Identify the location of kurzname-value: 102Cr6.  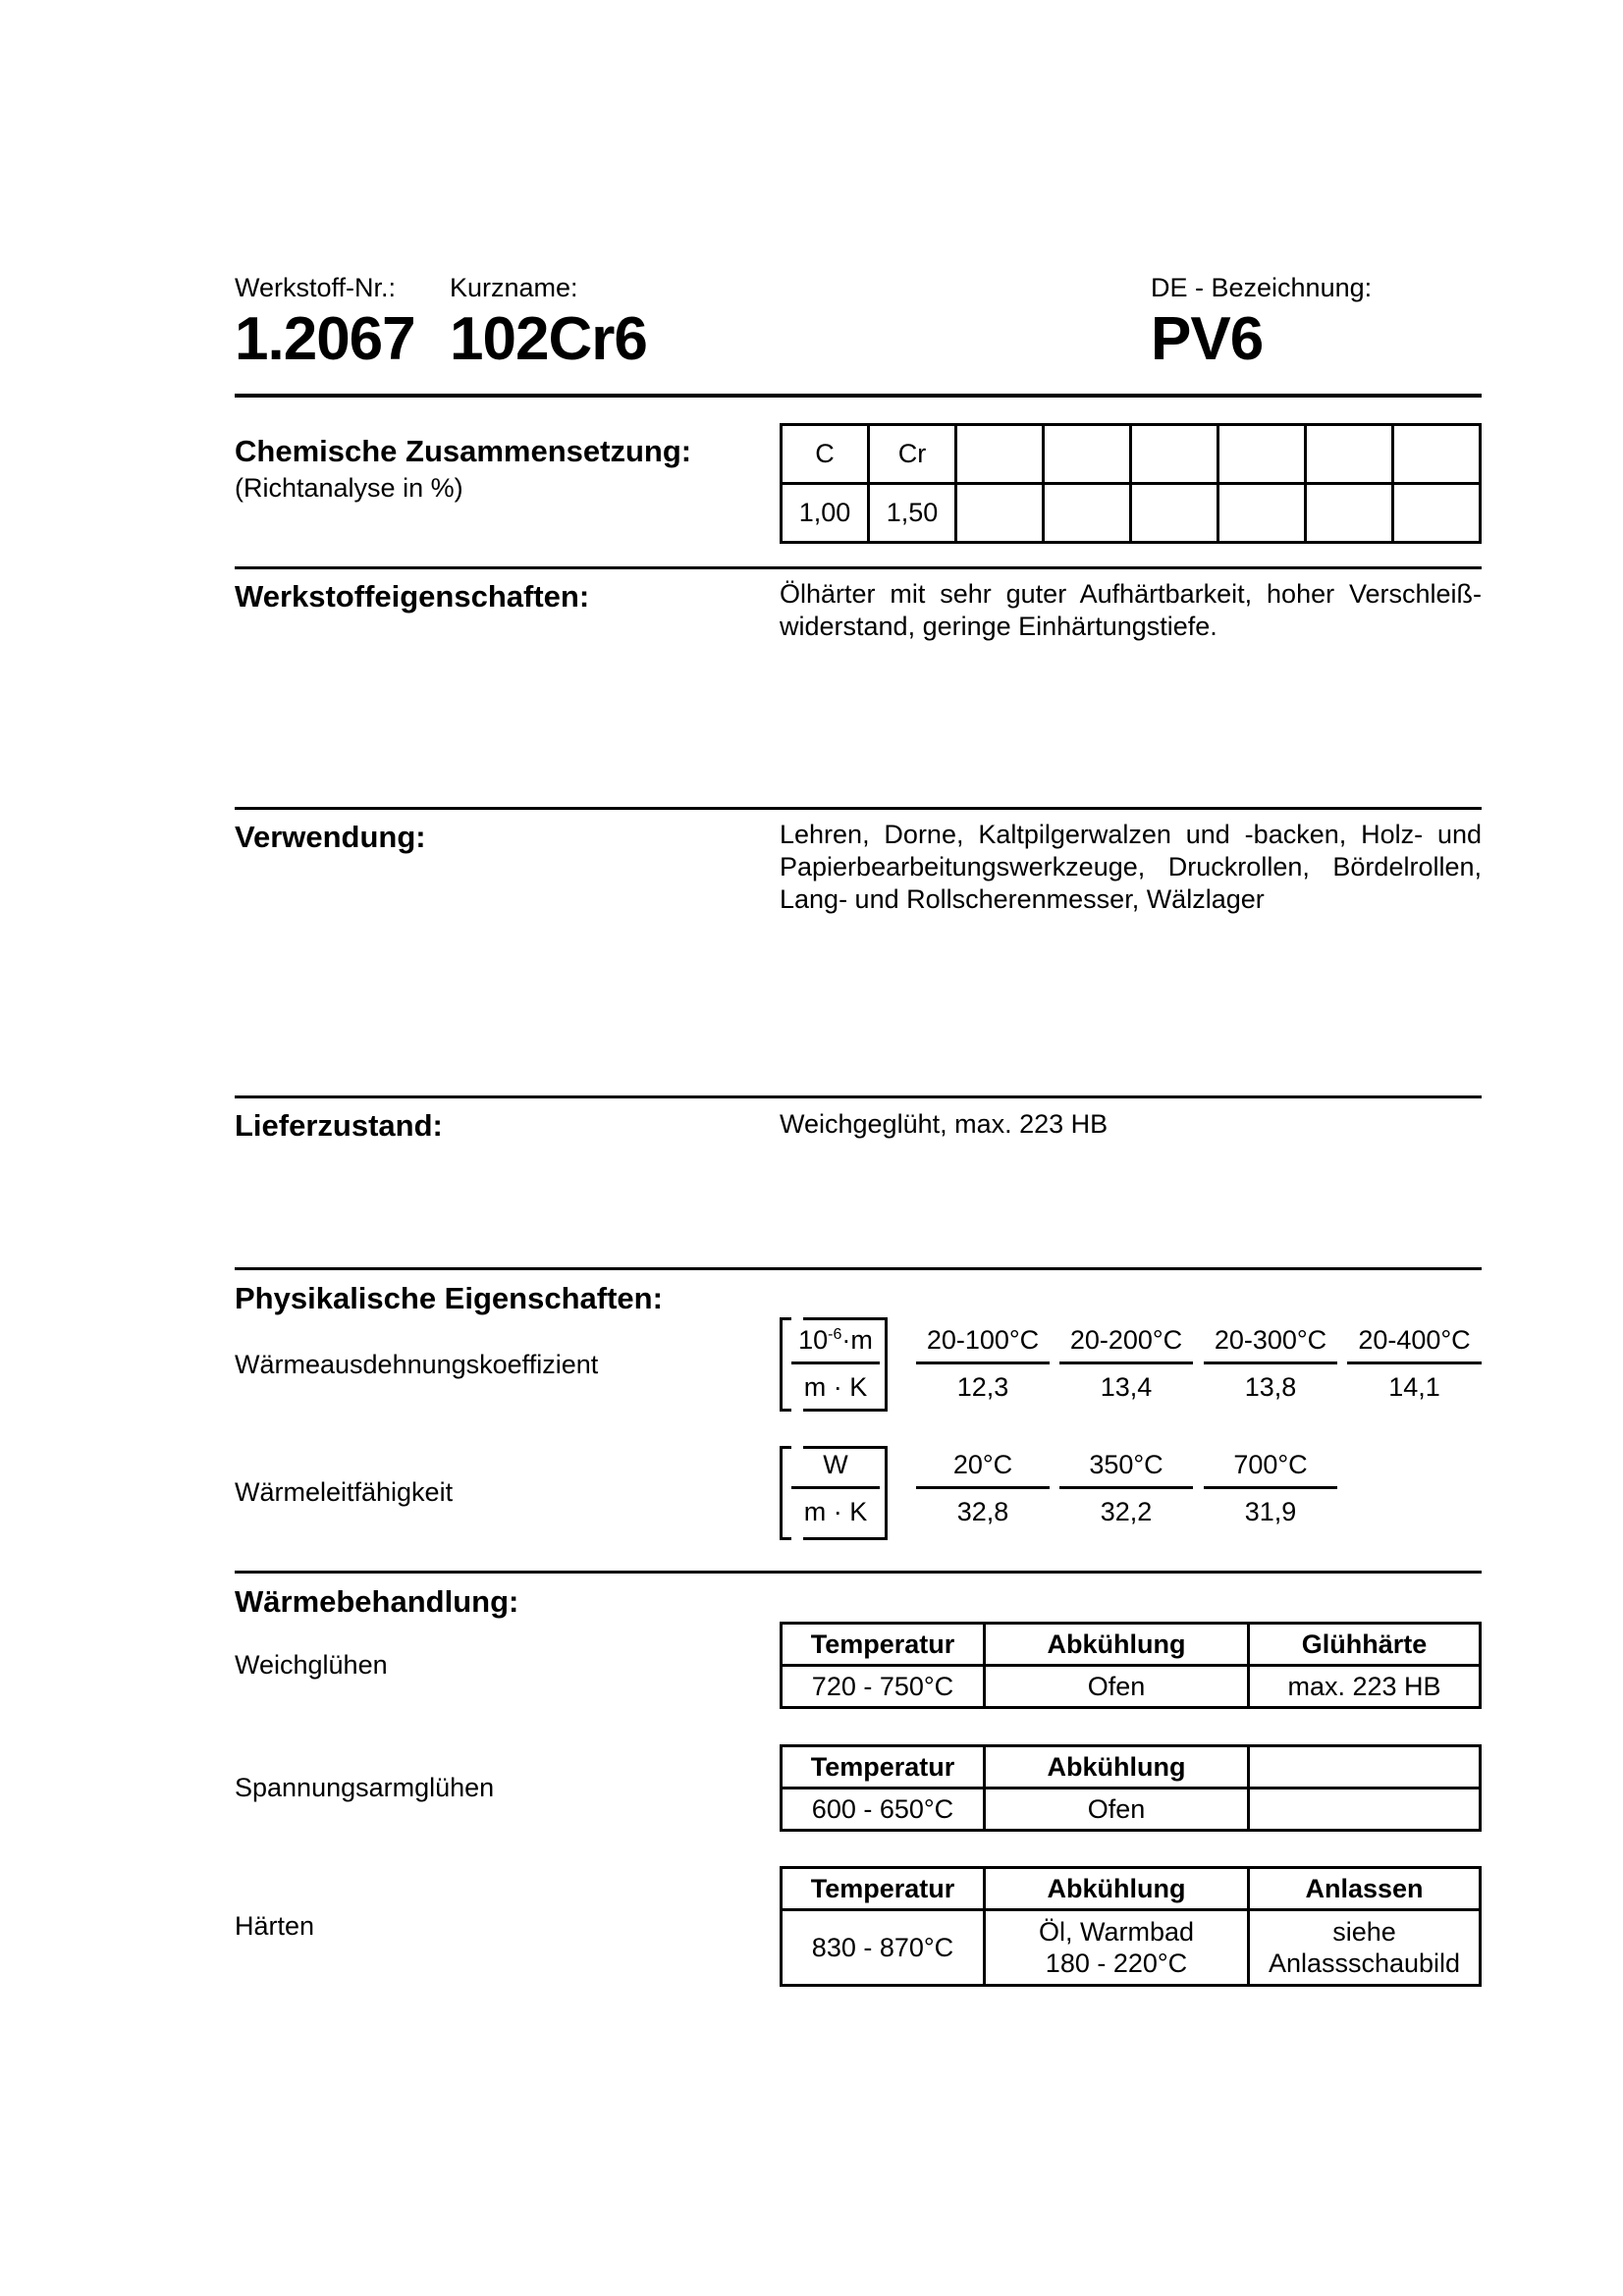
(549, 339).